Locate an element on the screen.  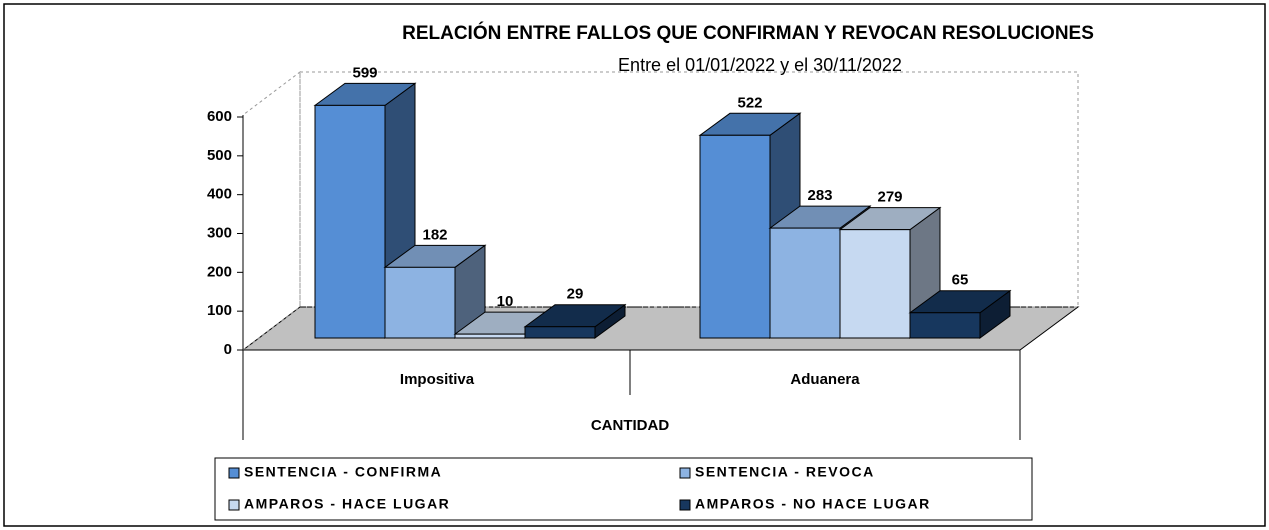
legend-label: AMPAROS - NO HACE LUGAR is located at coordinates (813, 504).